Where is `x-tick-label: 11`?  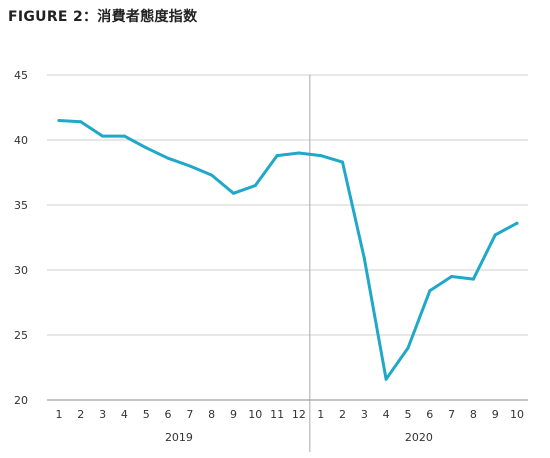 x-tick-label: 11 is located at coordinates (277, 414).